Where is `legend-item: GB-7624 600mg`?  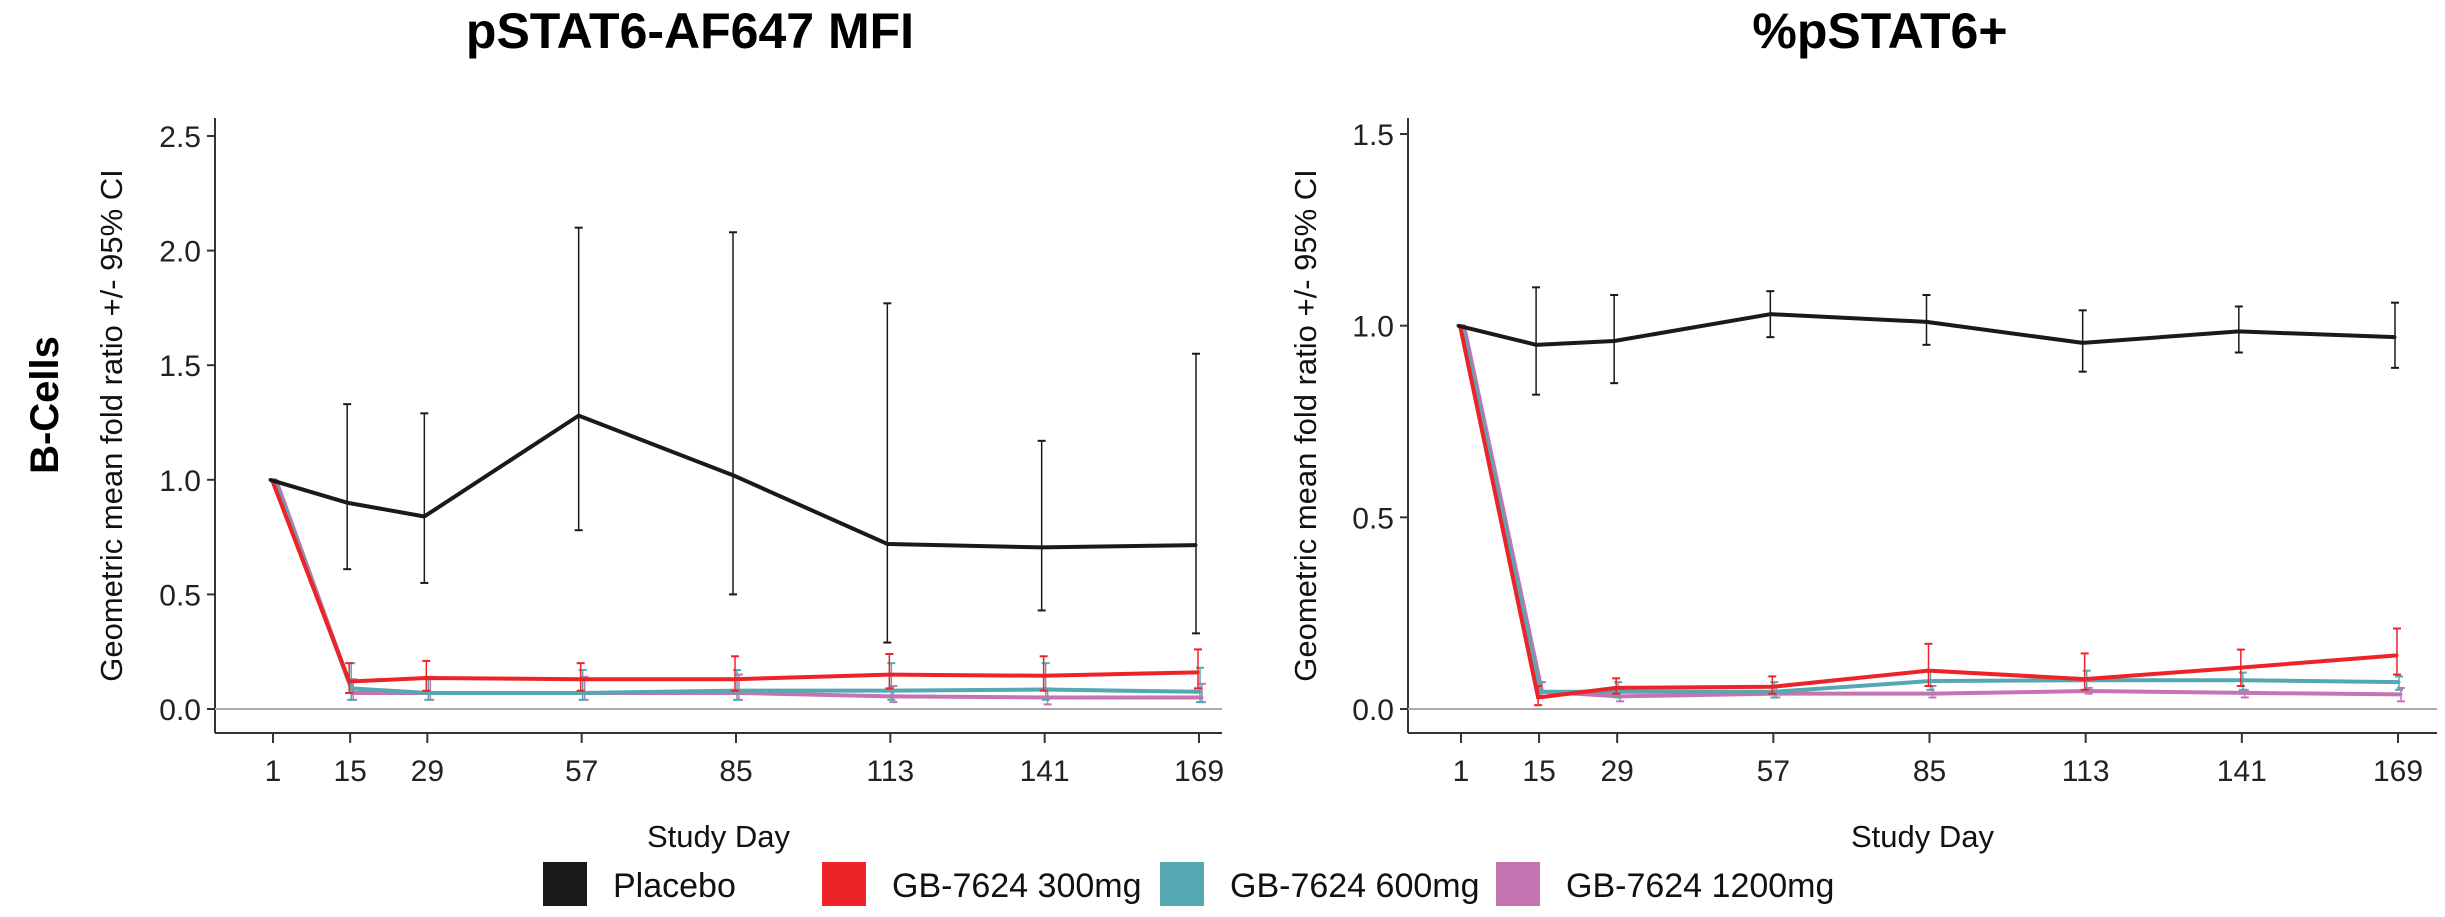 legend-item: GB-7624 600mg is located at coordinates (1320, 884).